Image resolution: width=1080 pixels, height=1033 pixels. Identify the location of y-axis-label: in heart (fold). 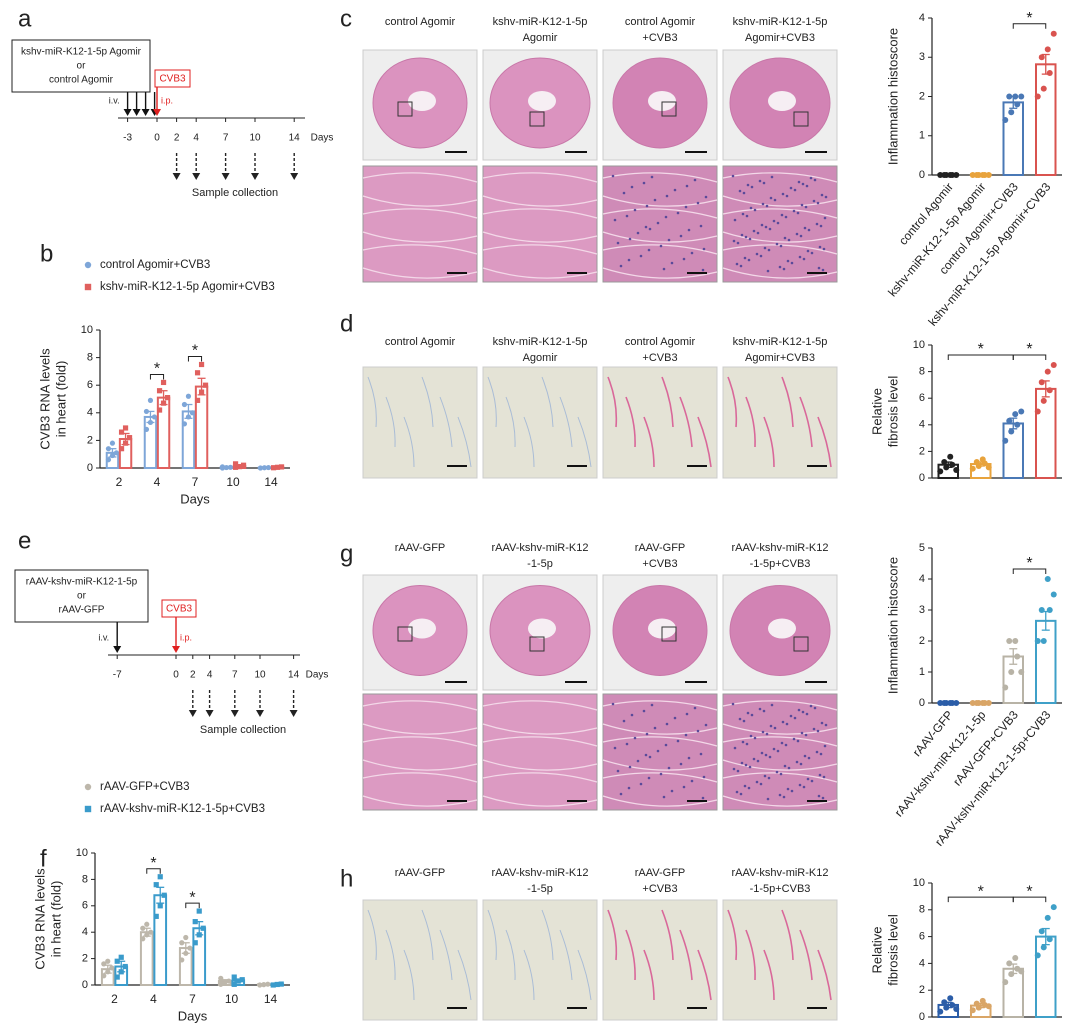
(60, 399).